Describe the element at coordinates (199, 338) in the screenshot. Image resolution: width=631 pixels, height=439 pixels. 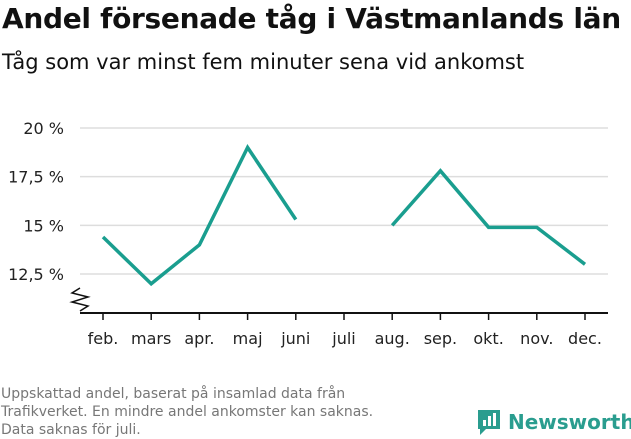
I see `x-tick-label: apr.` at that location.